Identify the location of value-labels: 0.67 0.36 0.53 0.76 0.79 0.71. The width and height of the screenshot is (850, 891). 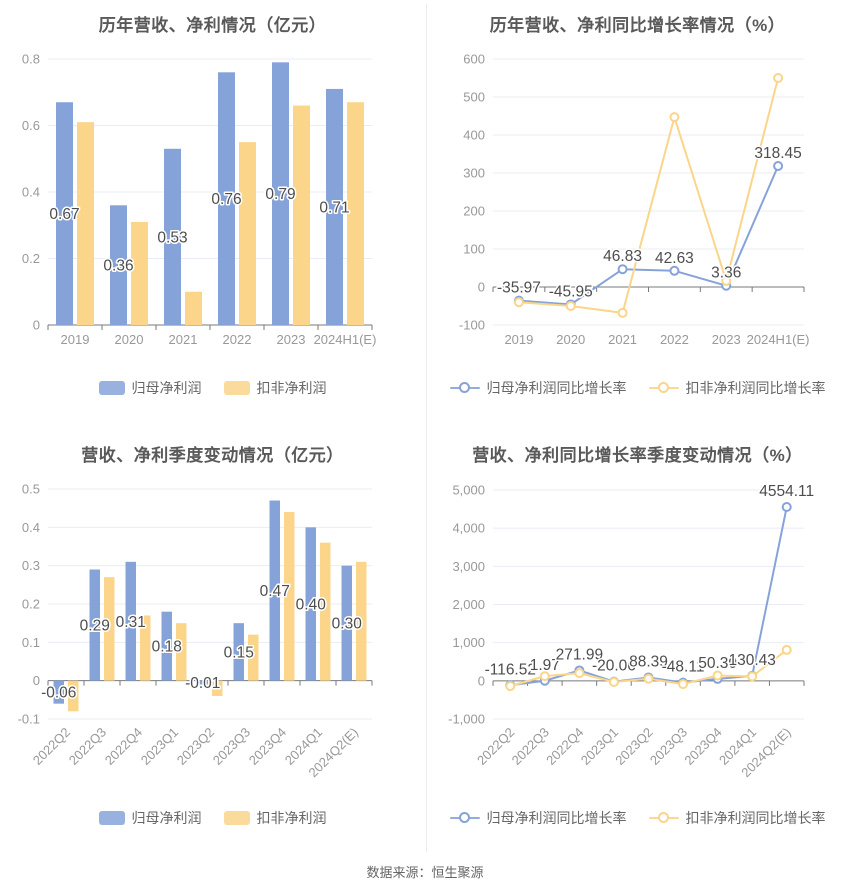
(199, 230).